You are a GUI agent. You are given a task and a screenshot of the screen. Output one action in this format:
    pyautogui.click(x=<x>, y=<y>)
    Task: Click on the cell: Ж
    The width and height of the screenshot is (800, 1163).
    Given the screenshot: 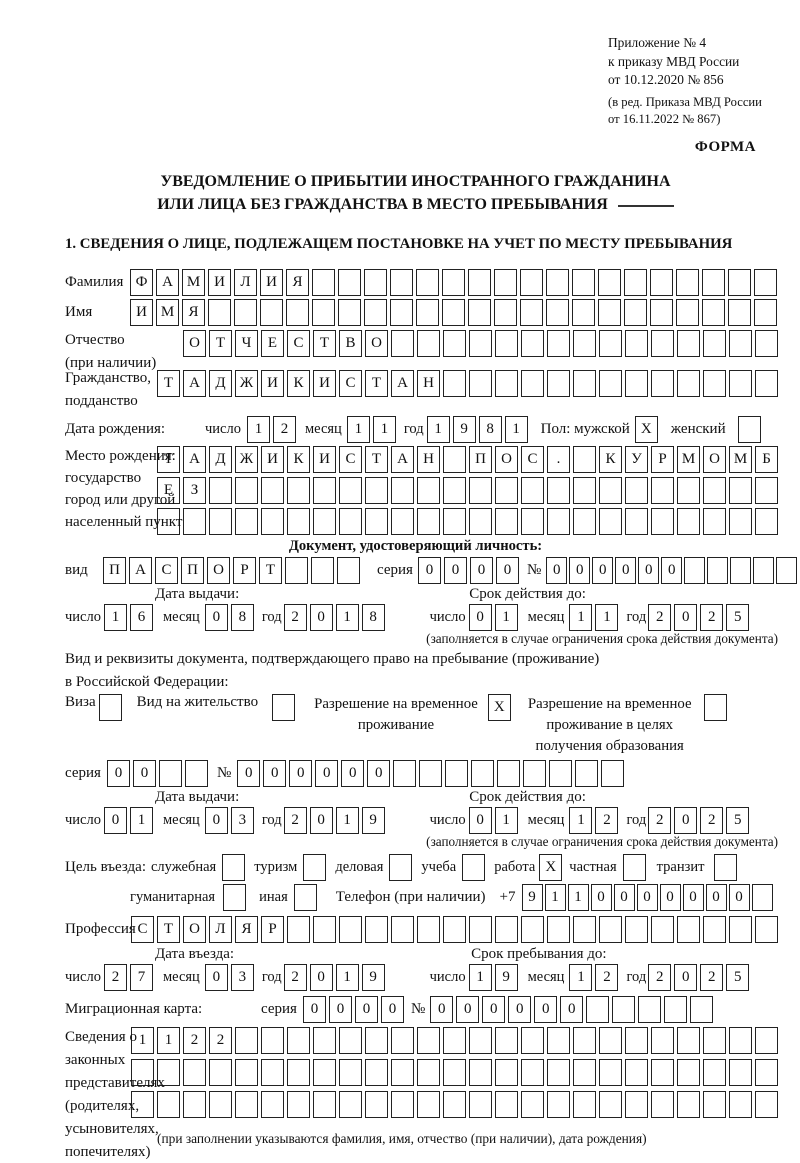 What is the action you would take?
    pyautogui.click(x=246, y=383)
    